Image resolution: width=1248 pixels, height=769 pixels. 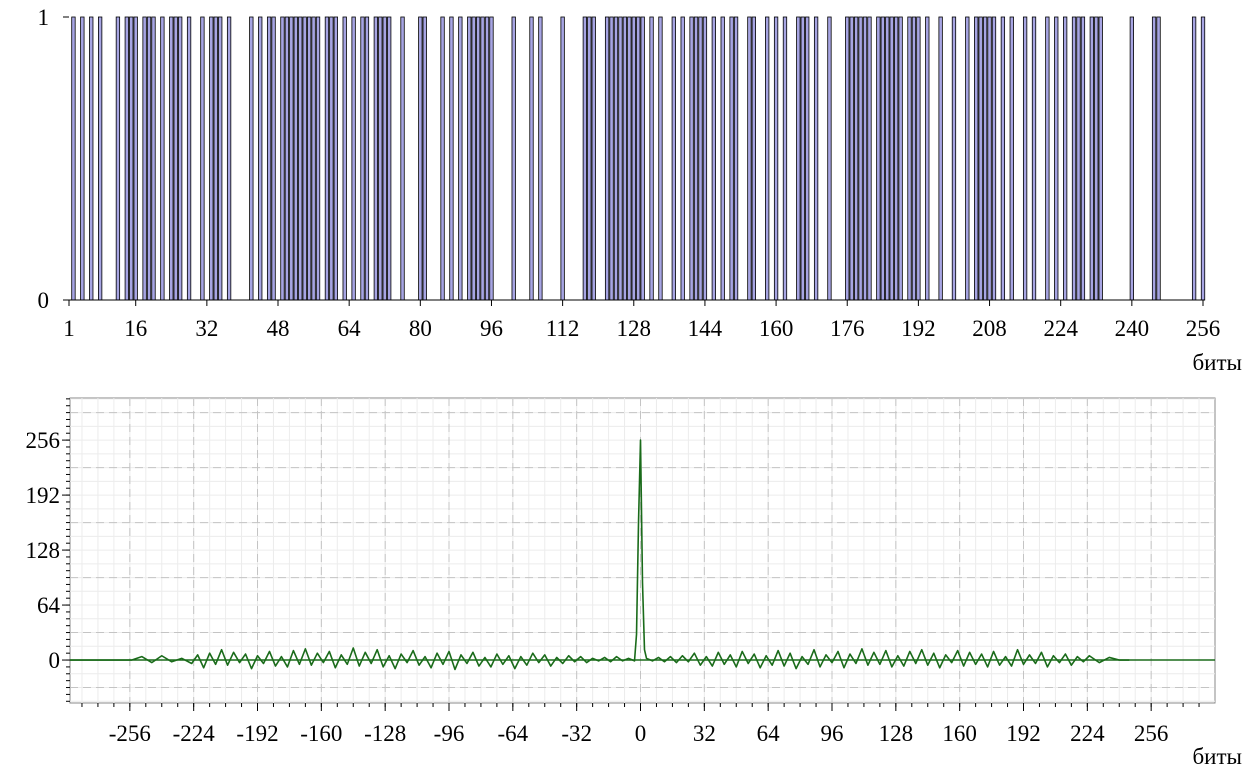 I want to click on top-x-tick-label: 128, so click(x=634, y=328).